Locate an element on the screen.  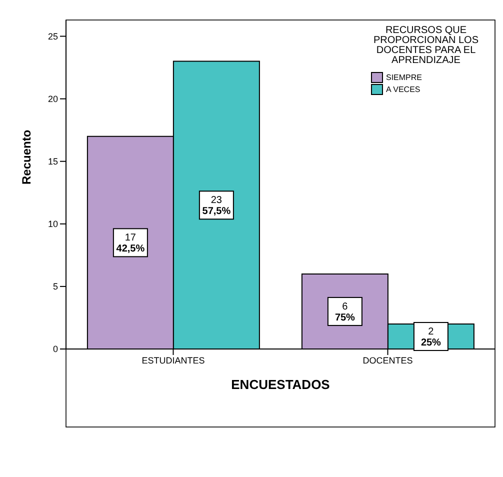
x-axis-title: ENCUESTADOS is located at coordinates (280, 384).